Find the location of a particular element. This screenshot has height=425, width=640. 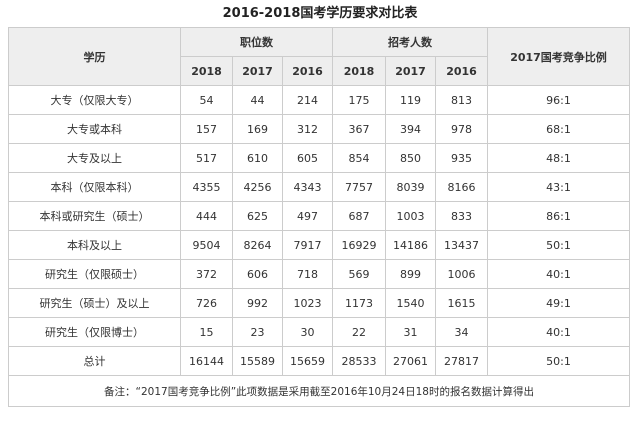

table-cell: 850 is located at coordinates (411, 158).